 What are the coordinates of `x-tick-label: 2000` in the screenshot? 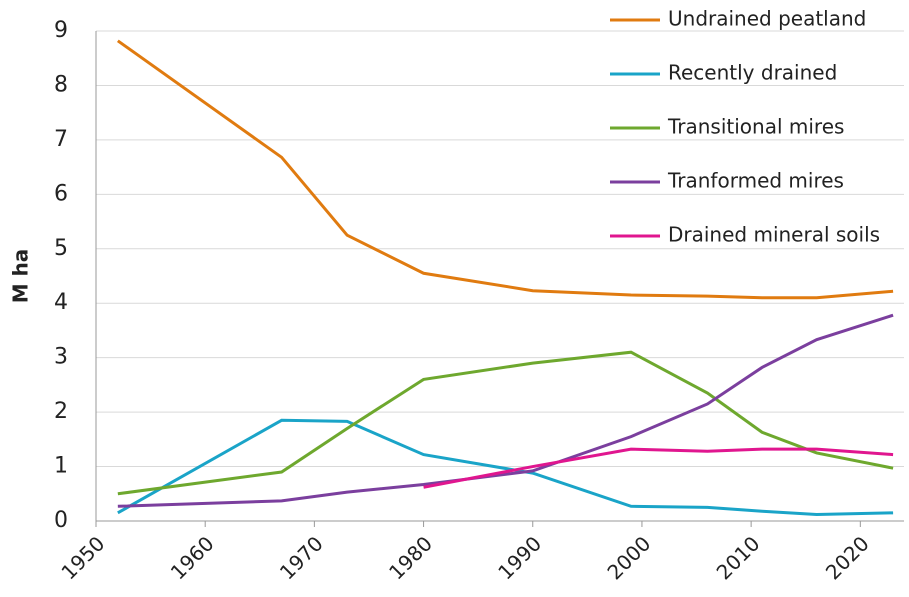 It's located at (628, 557).